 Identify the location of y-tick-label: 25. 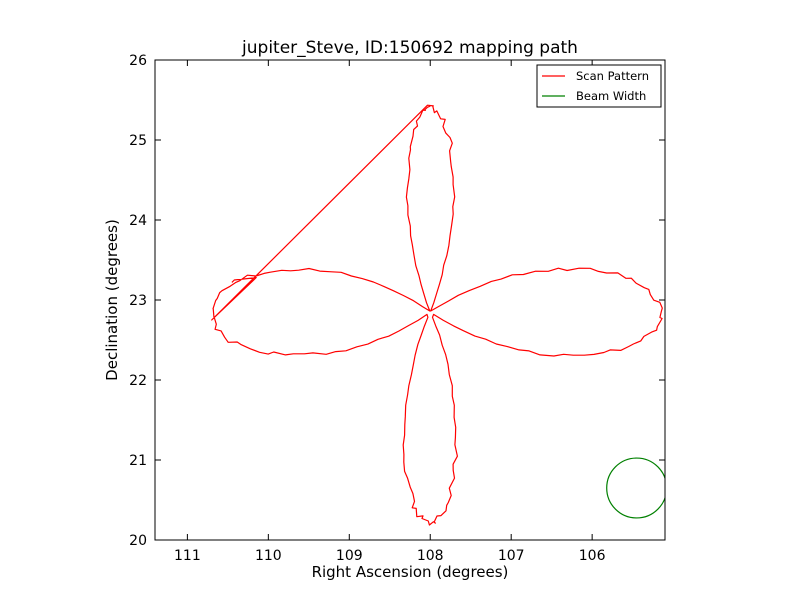
(138, 141).